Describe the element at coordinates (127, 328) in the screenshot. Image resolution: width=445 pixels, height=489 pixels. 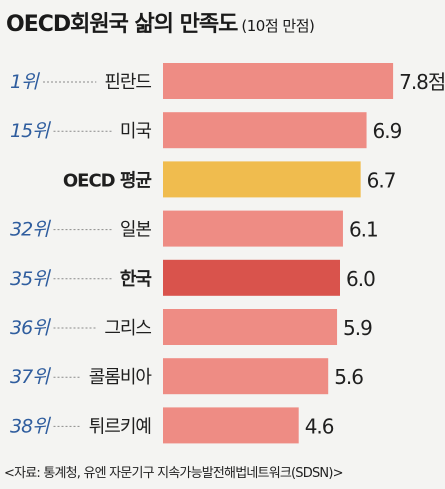
I see `country-label: 그리스` at that location.